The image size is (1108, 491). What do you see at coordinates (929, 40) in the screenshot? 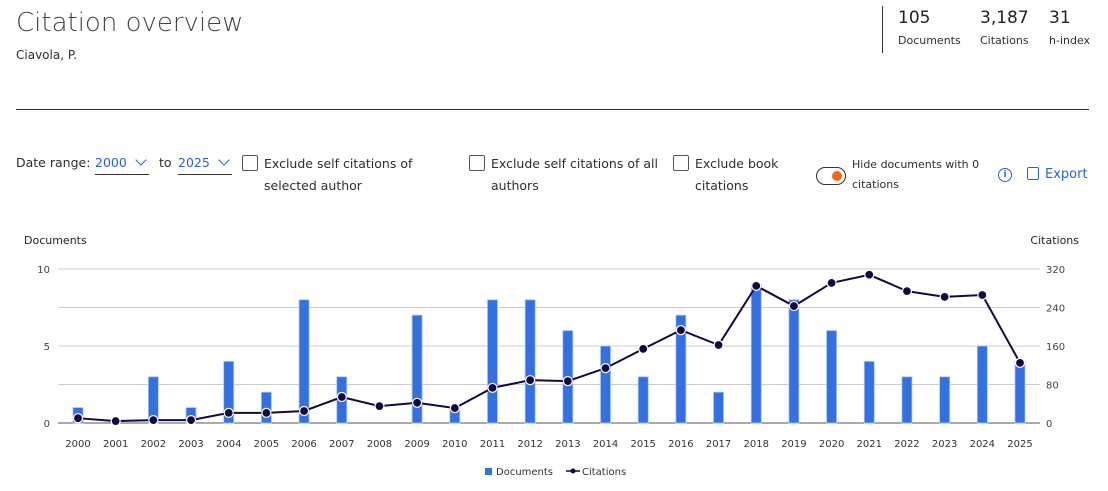
I see `metric-label: Documents` at bounding box center [929, 40].